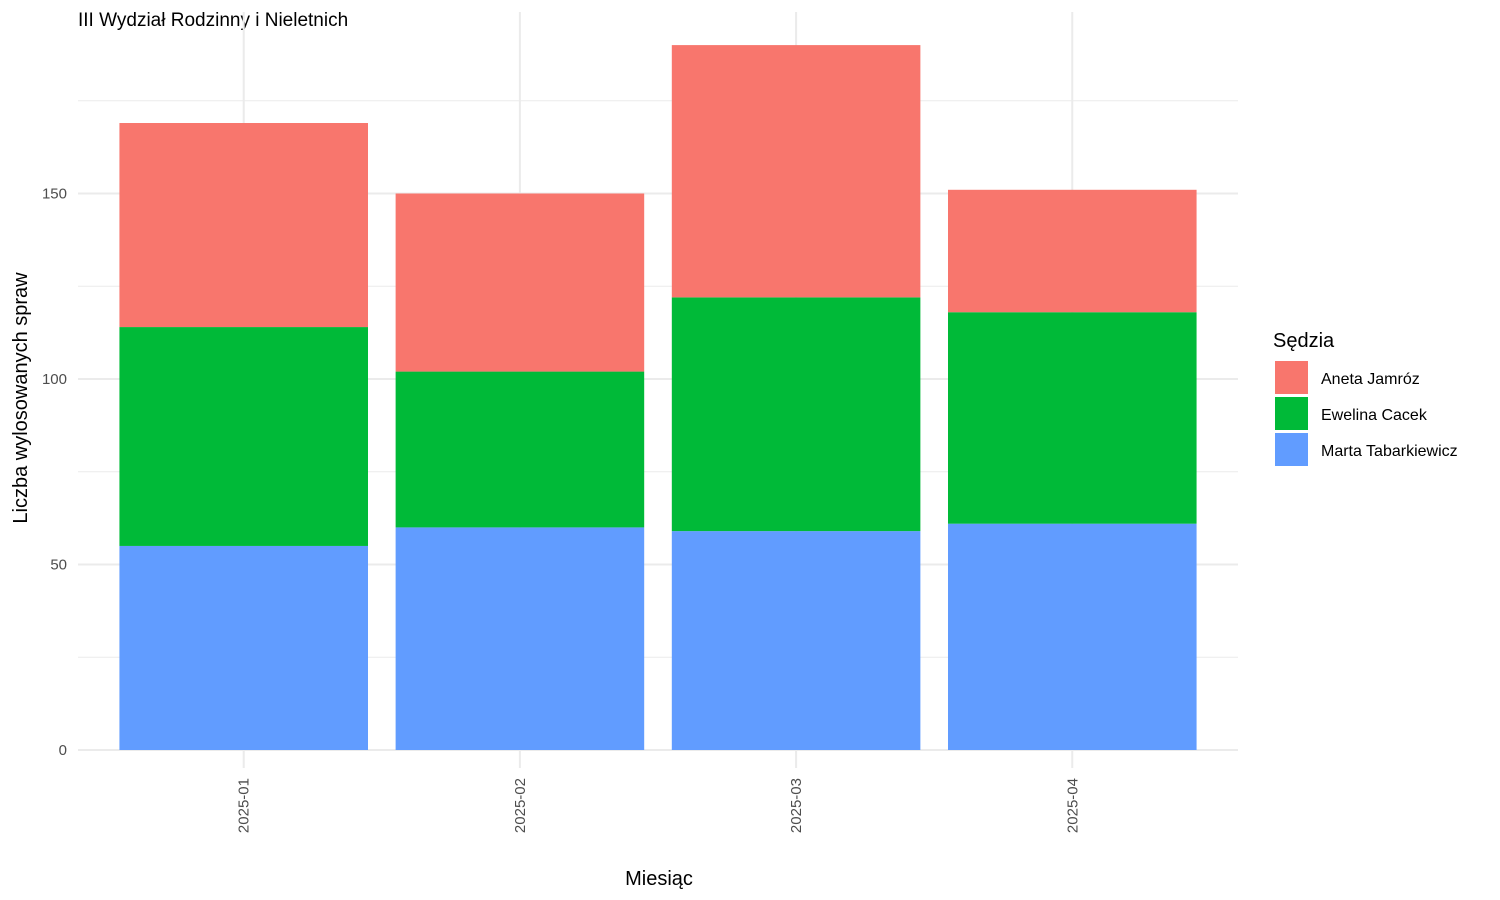 This screenshot has height=900, width=1500. Describe the element at coordinates (244, 805) in the screenshot. I see `x-tick-label: 2025-01` at that location.